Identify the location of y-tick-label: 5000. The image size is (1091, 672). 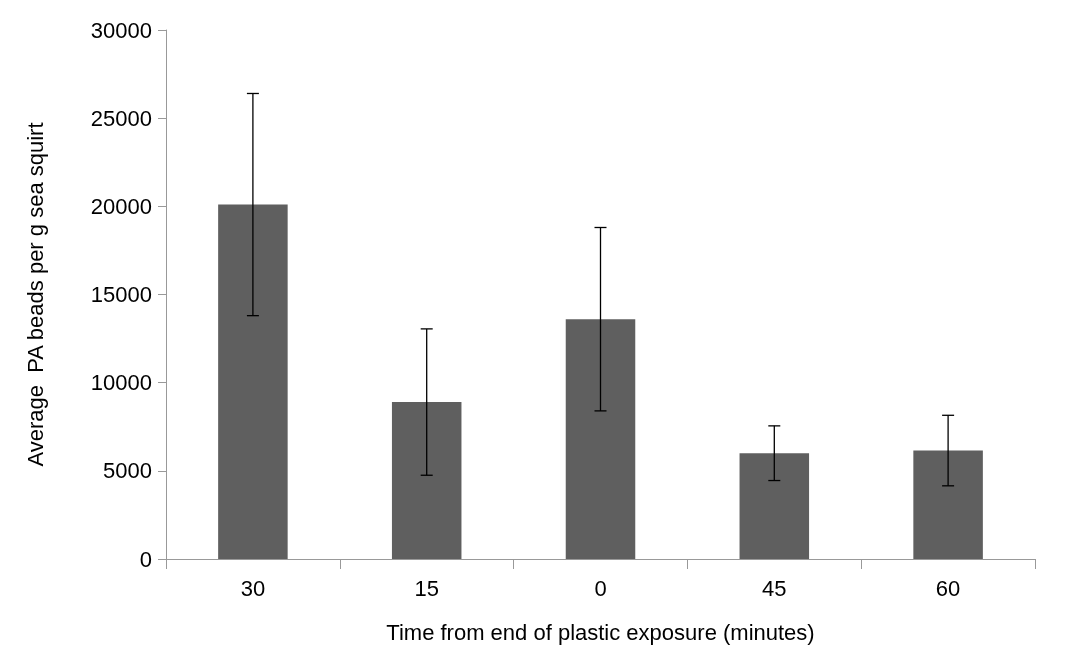
(127, 471).